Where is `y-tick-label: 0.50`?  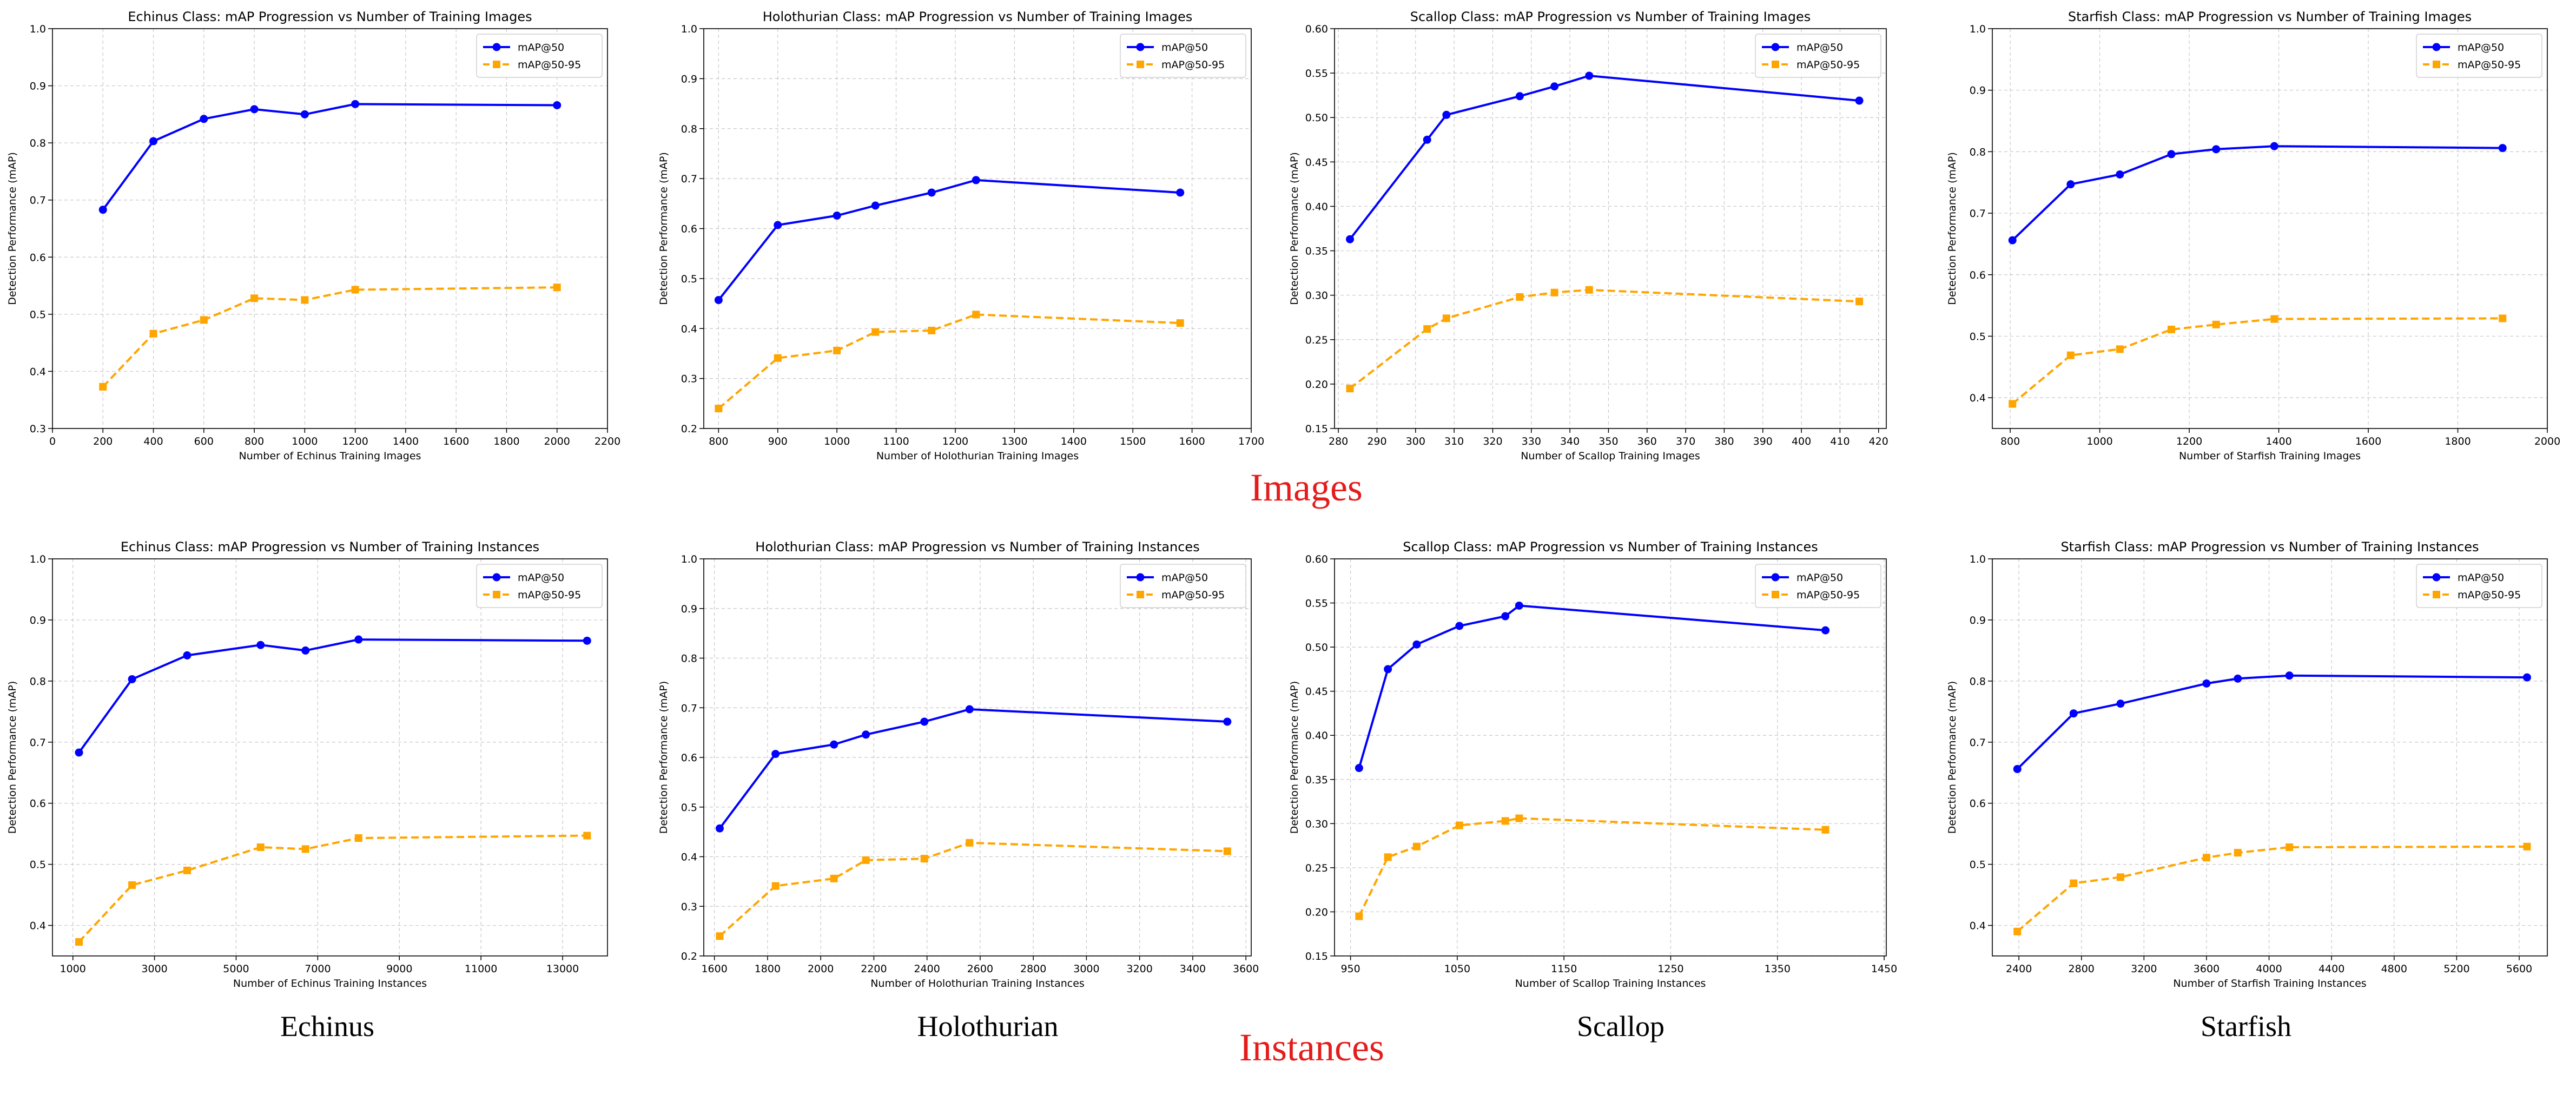 y-tick-label: 0.50 is located at coordinates (1316, 118).